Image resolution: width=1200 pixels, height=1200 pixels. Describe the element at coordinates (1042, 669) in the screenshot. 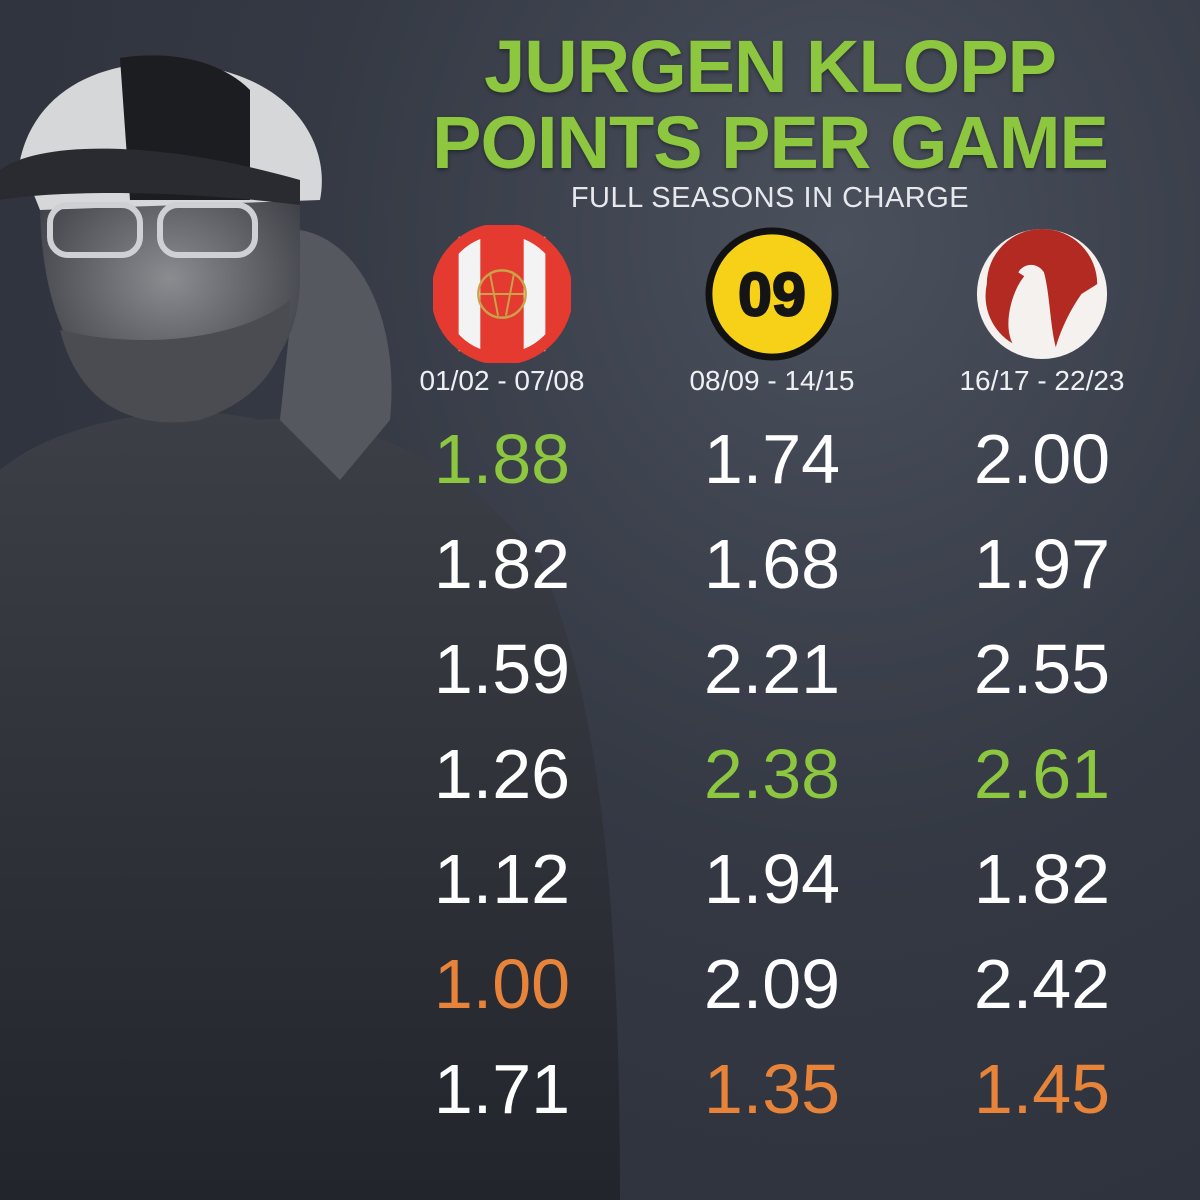

I see `ppg-value: 2.55` at that location.